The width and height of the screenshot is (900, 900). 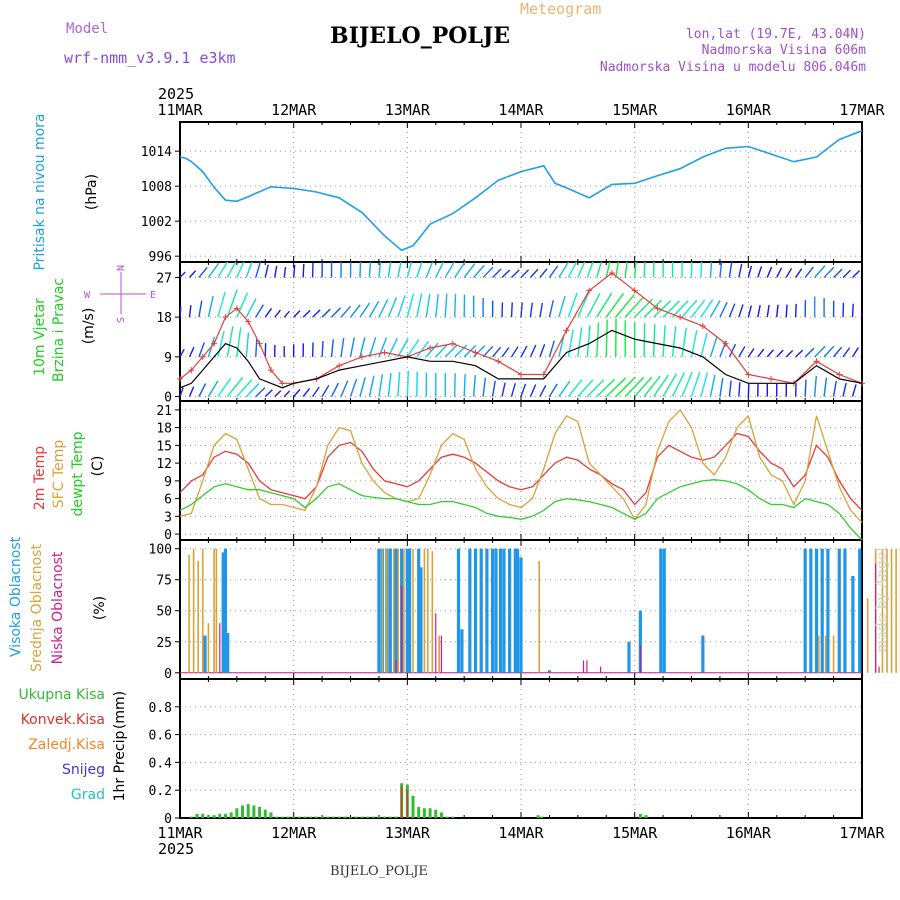 I want to click on y-tick-label: 6, so click(x=168, y=500).